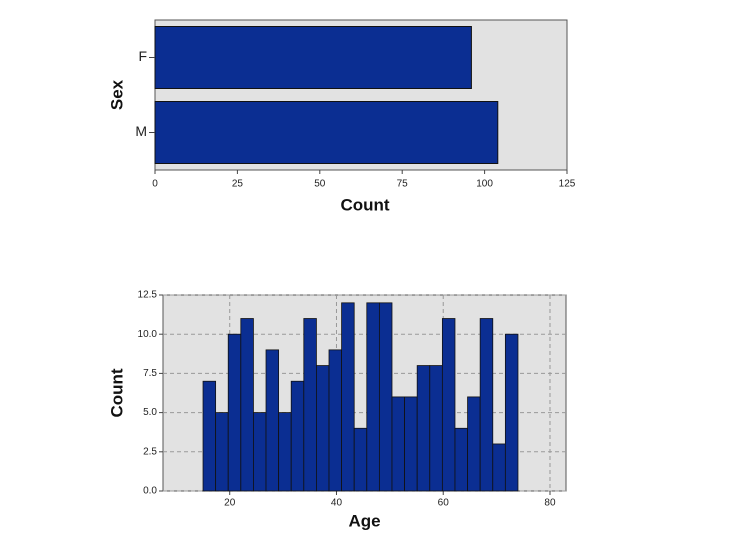 Image resolution: width=756 pixels, height=545 pixels. Describe the element at coordinates (230, 503) in the screenshot. I see `x-tick-label: 20` at that location.